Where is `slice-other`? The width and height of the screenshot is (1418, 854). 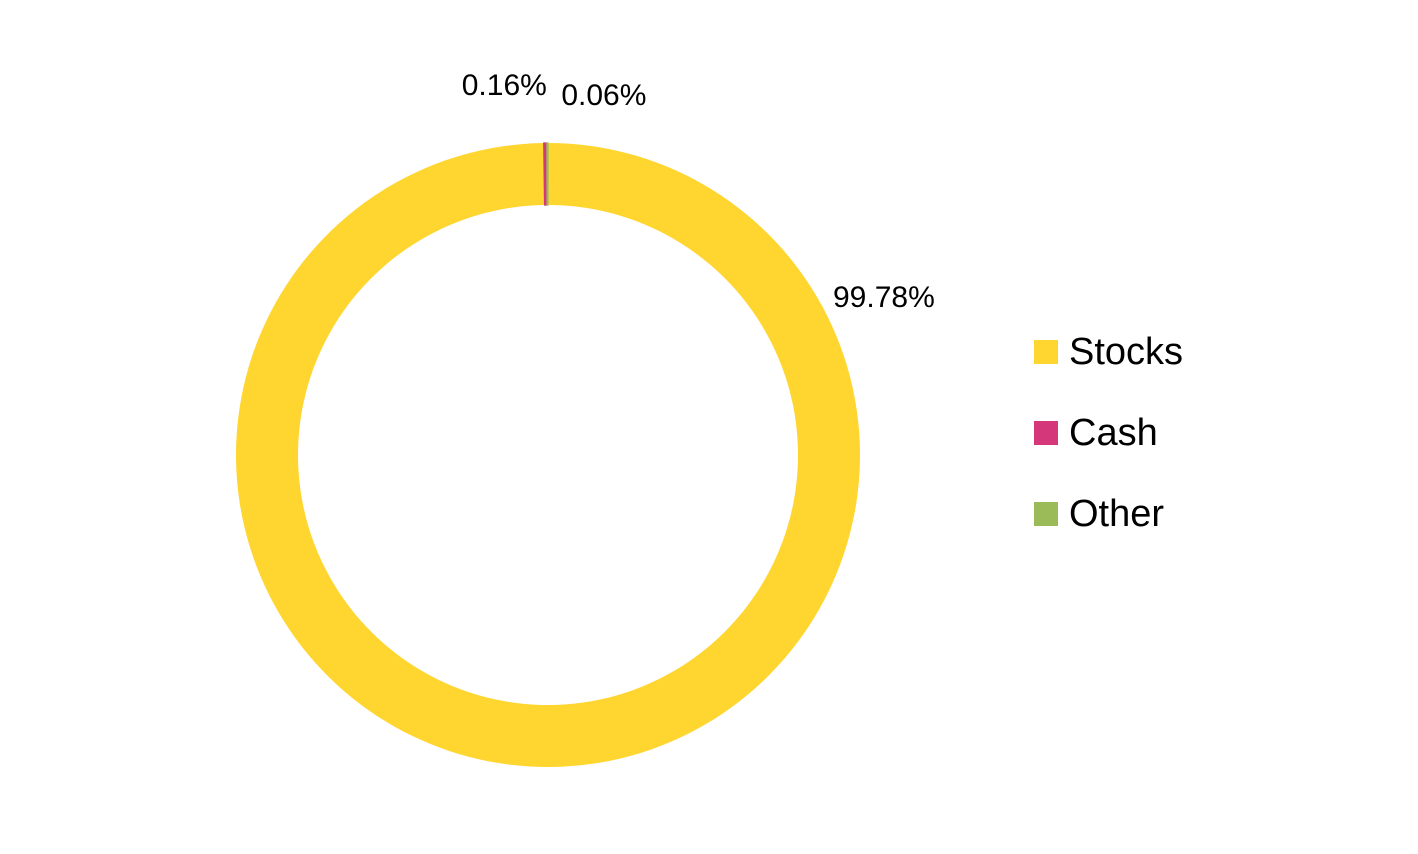
slice-other is located at coordinates (547, 174).